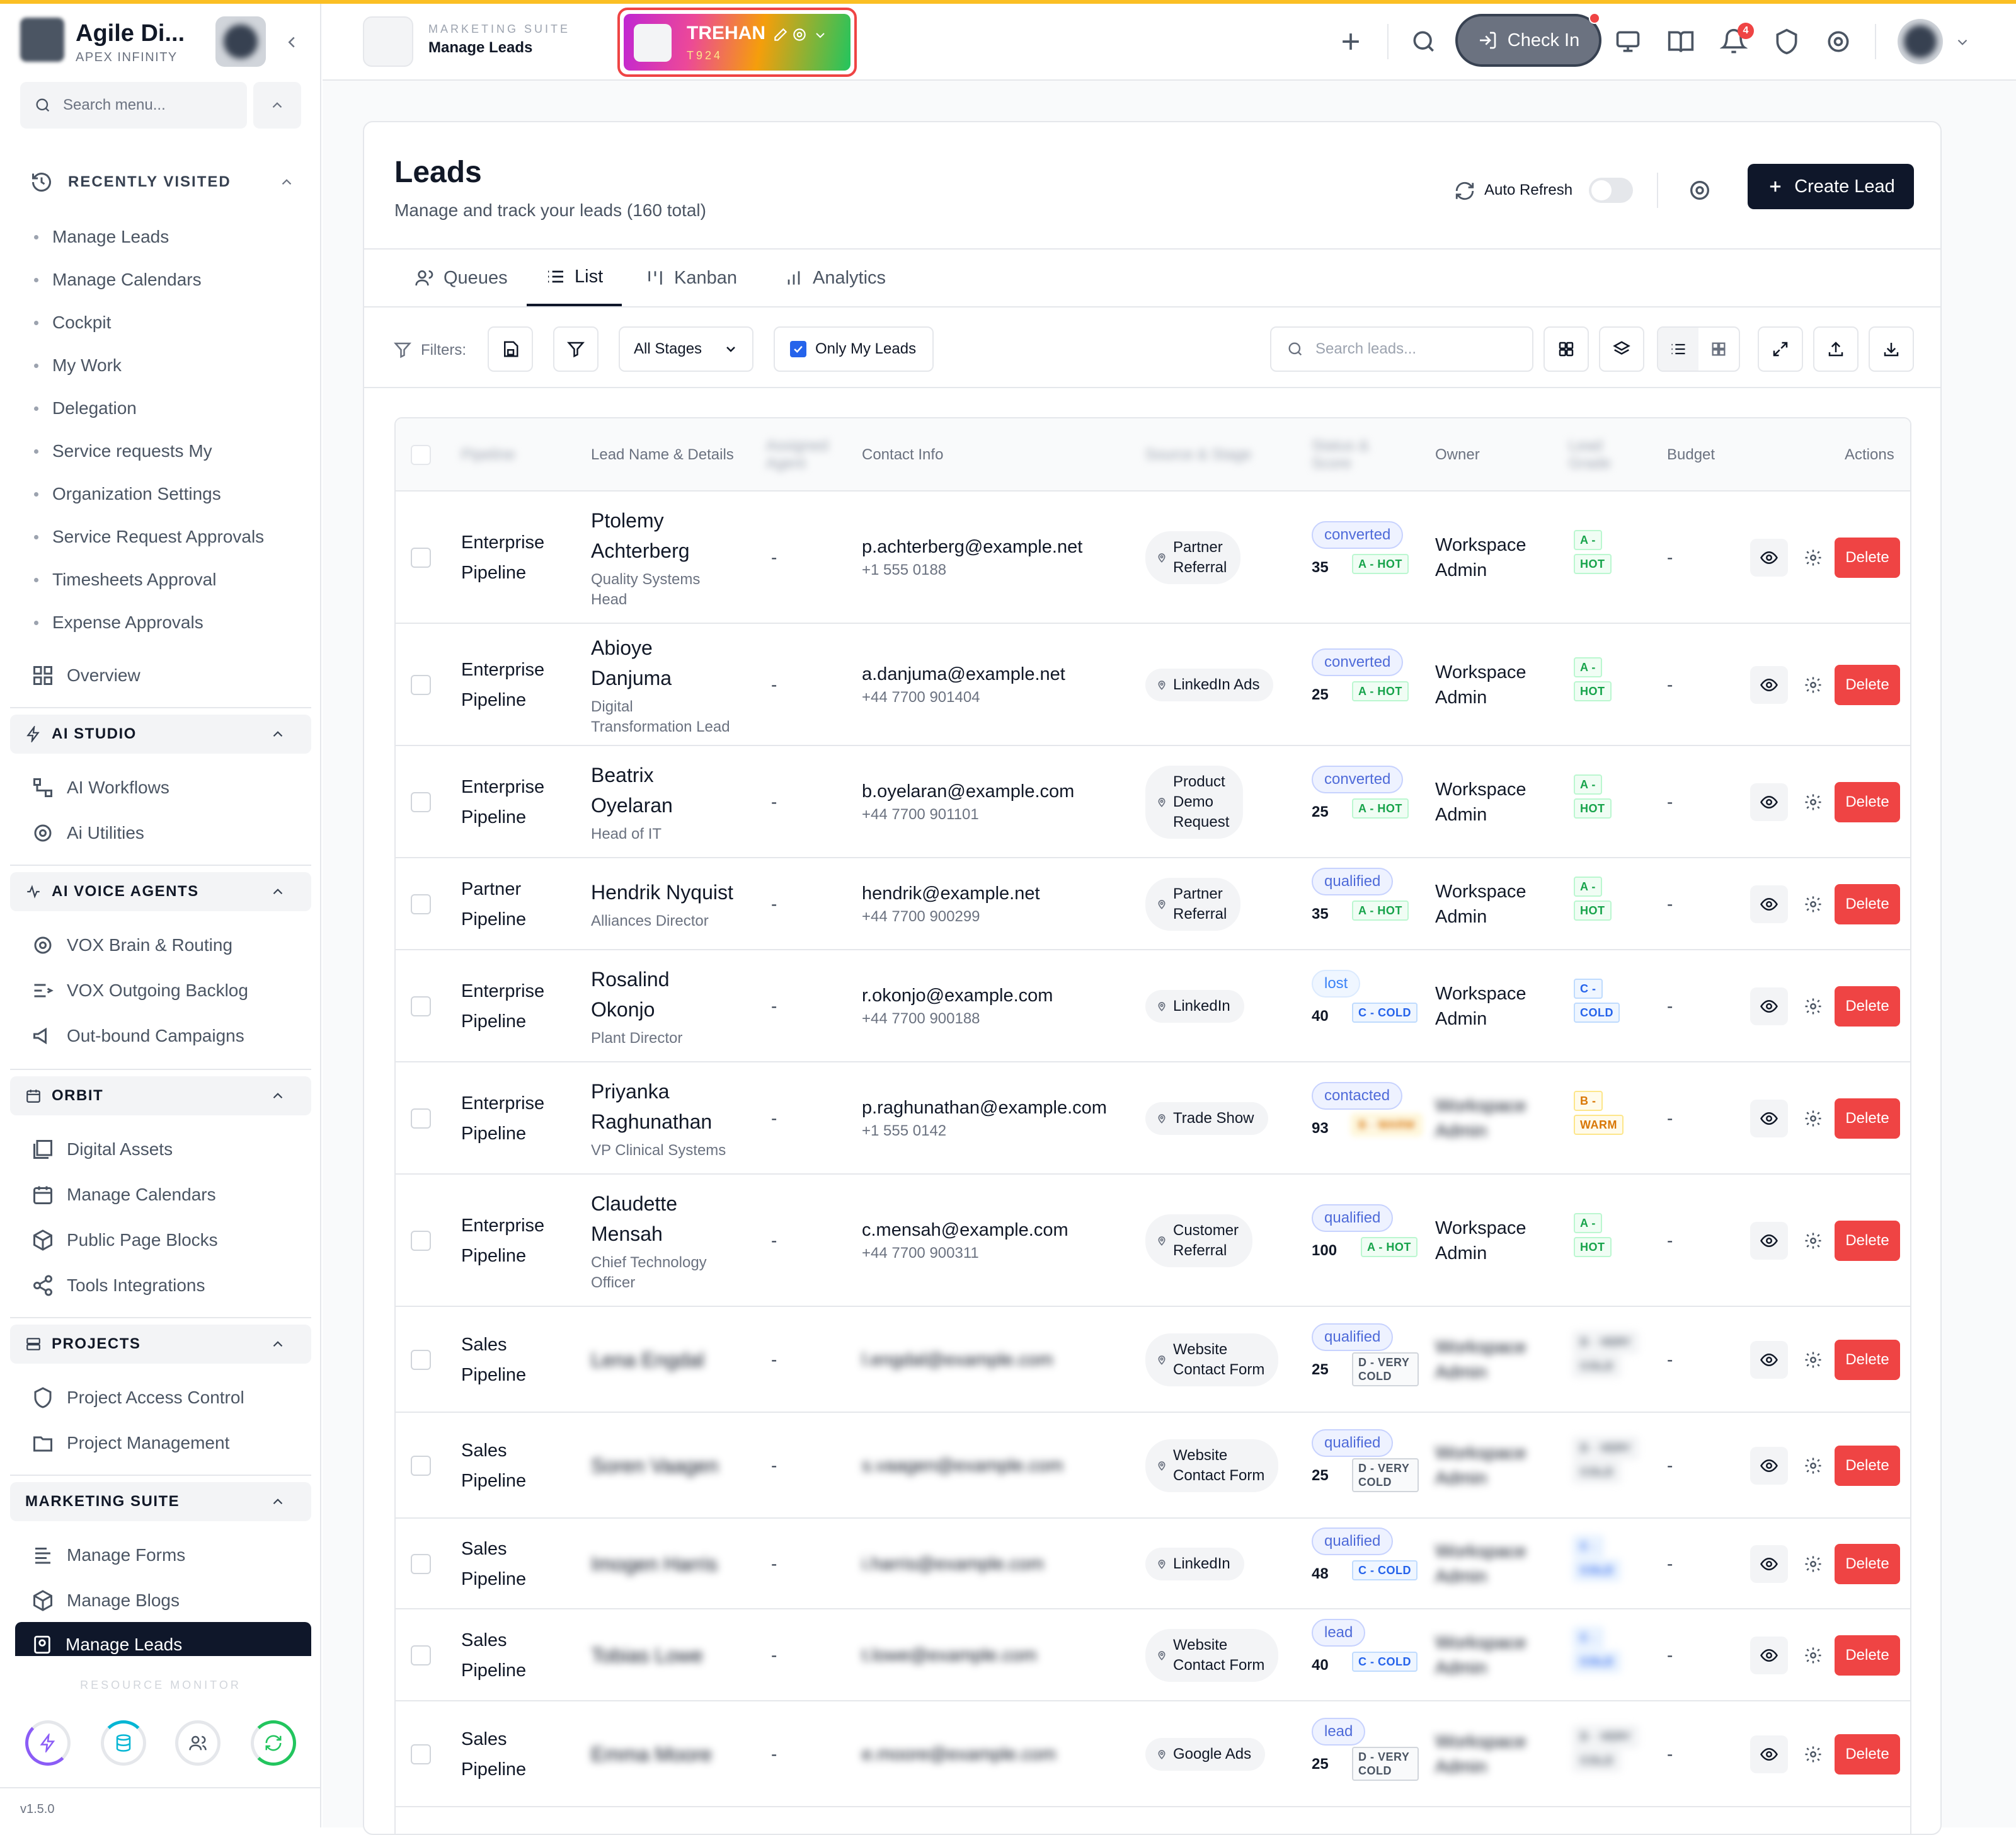 This screenshot has height=1835, width=2016. Describe the element at coordinates (149, 537) in the screenshot. I see `recent-item: Service Request Approvals` at that location.